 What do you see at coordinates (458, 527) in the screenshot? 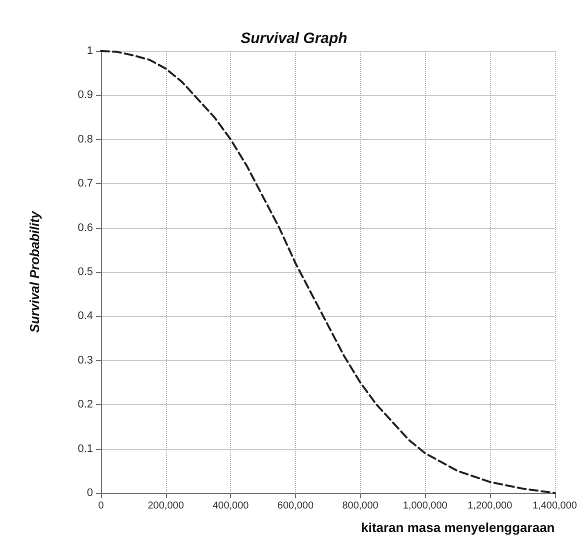
I see `x-axis-title: kitaran masa menyelenggaraan` at bounding box center [458, 527].